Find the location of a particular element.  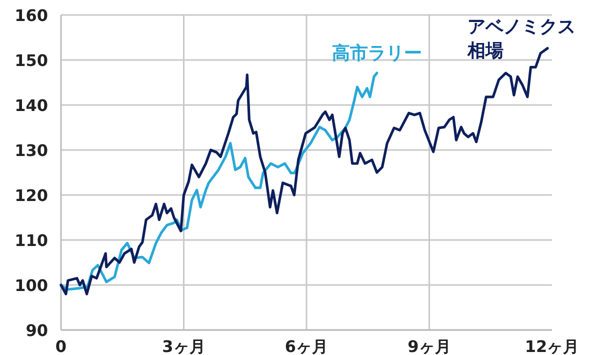

y-tick-label: 90 is located at coordinates (37, 330).